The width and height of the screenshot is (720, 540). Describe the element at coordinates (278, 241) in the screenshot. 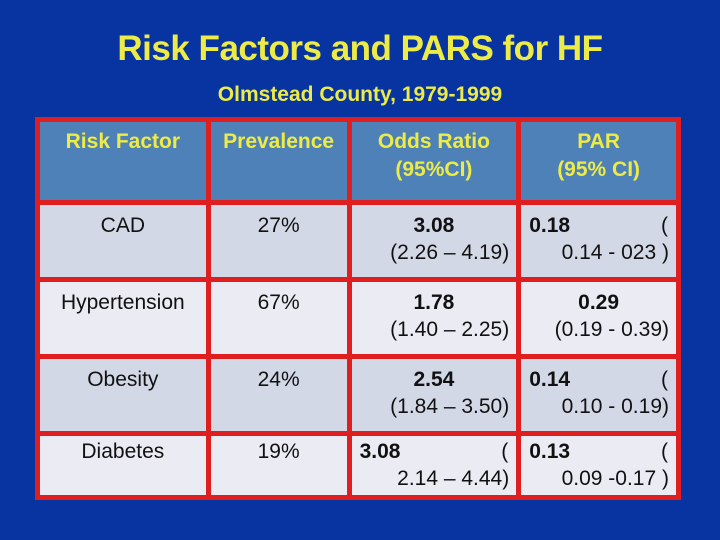

I see `cell-prevalence: 27%` at that location.